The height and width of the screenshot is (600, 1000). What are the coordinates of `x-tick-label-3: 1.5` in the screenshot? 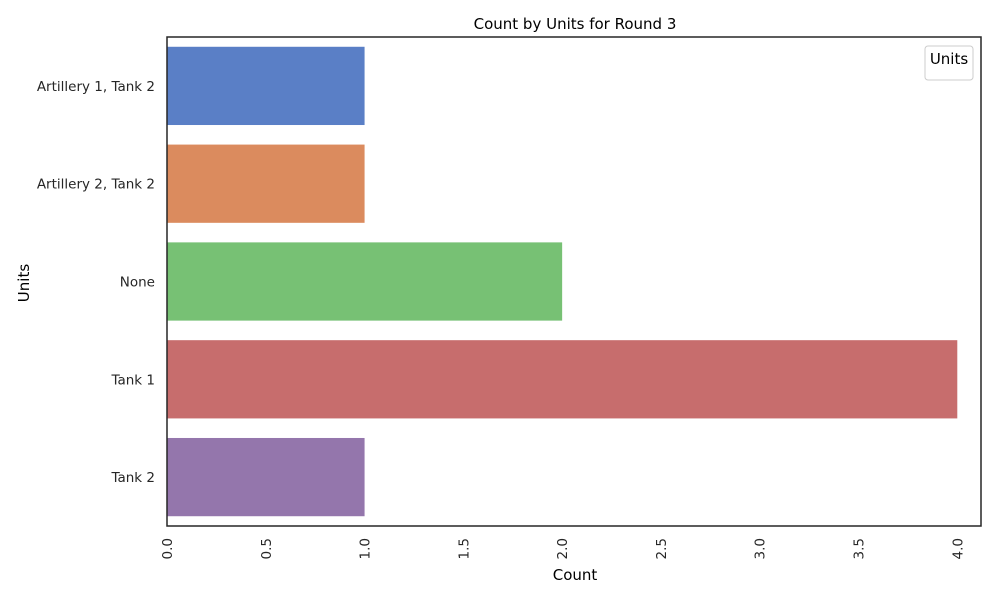 It's located at (464, 548).